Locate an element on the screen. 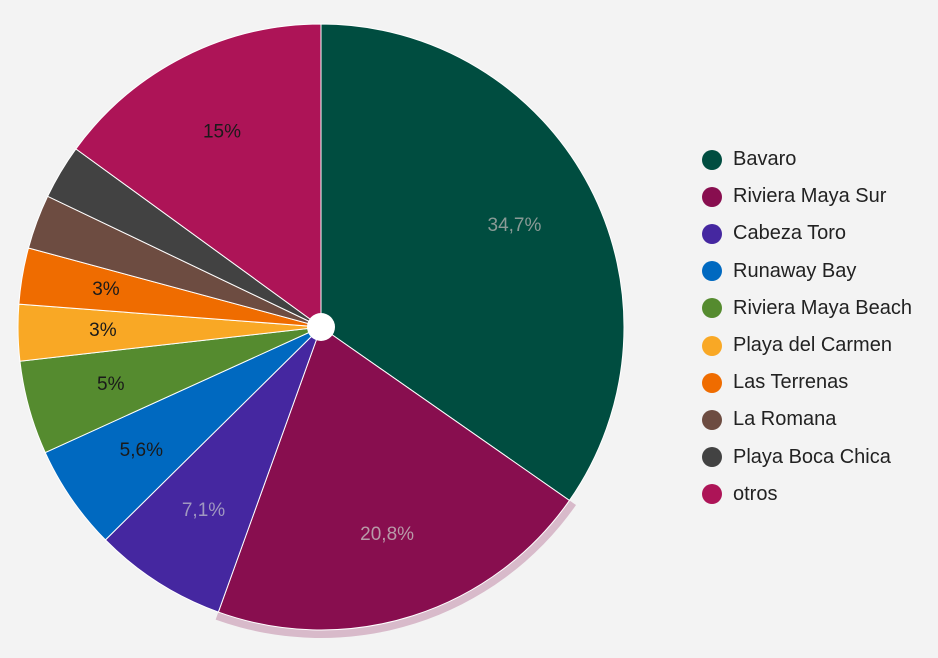 This screenshot has height=658, width=938. legend-label: otros is located at coordinates (755, 493).